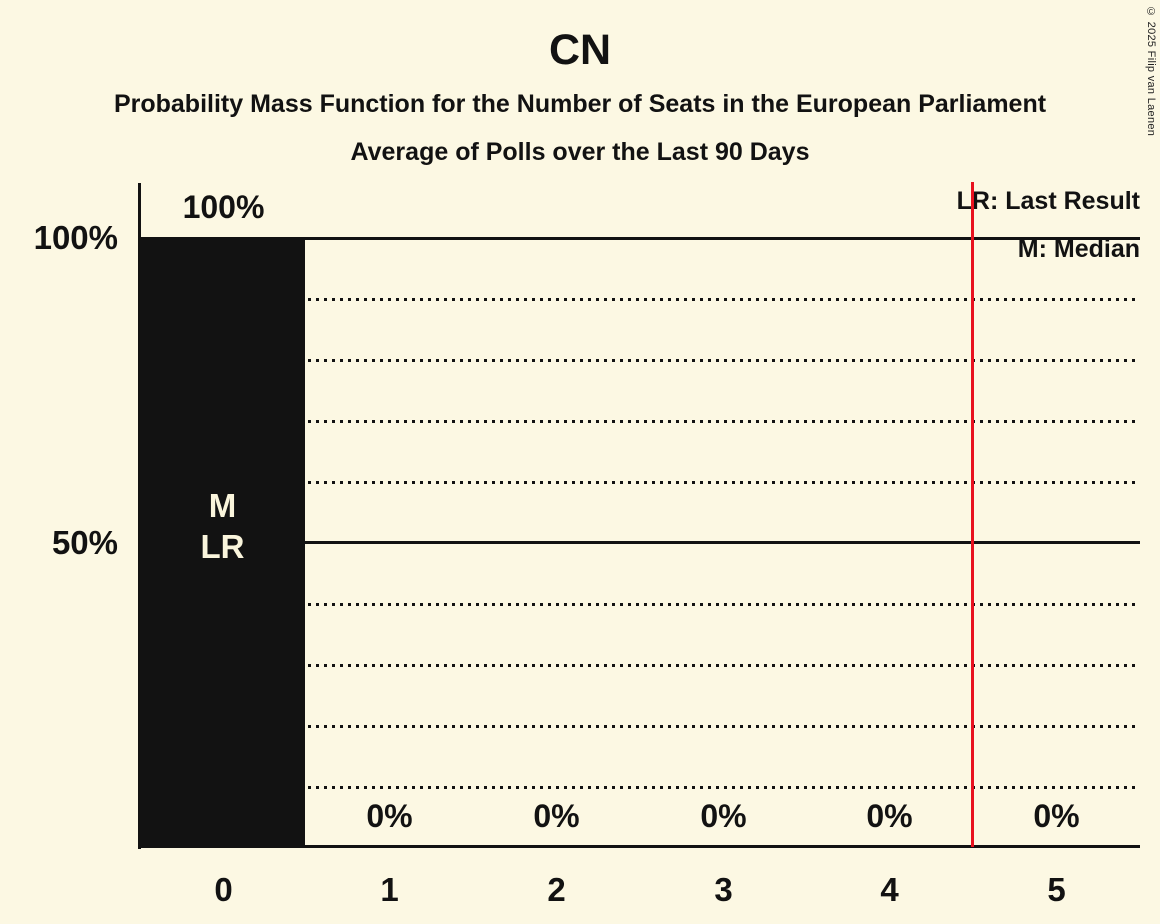 Image resolution: width=1160 pixels, height=924 pixels. I want to click on x-axis-line, so click(639, 846).